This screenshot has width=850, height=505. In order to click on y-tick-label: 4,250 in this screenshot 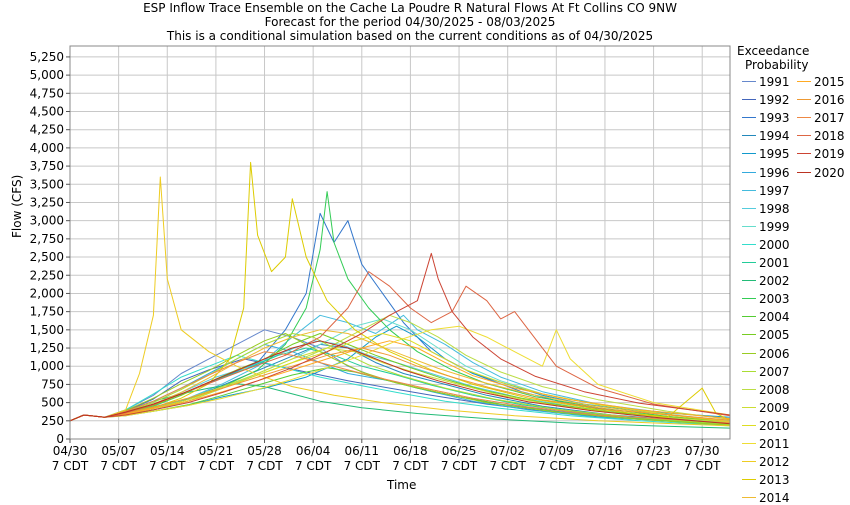, I will do `click(47, 130)`.